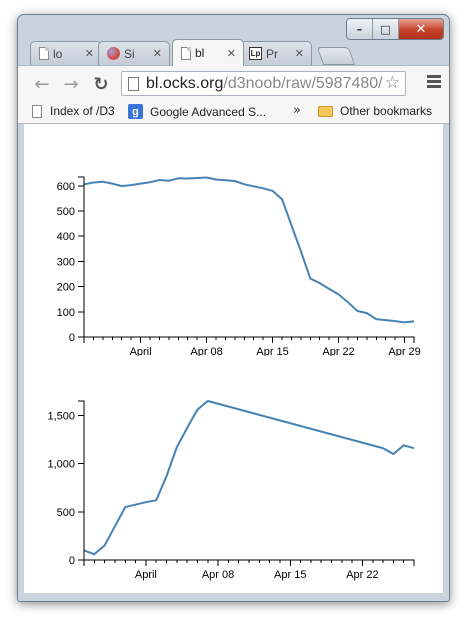  What do you see at coordinates (392, 83) in the screenshot?
I see `star-icon: ☆` at bounding box center [392, 83].